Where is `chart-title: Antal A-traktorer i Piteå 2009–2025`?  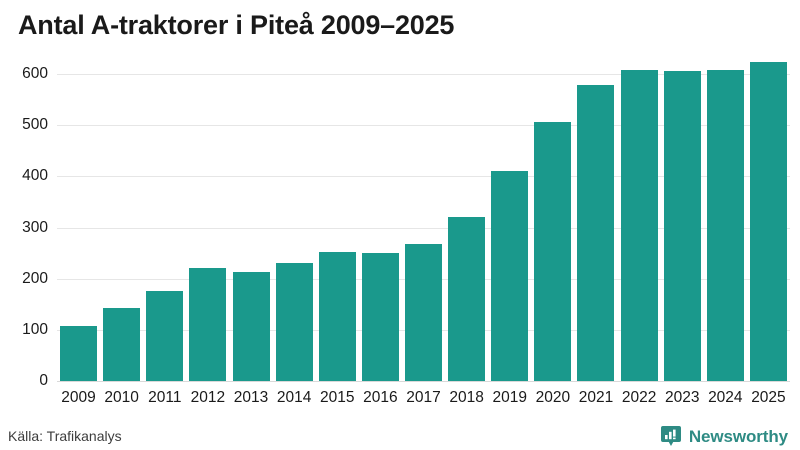
chart-title: Antal A-traktorer i Piteå 2009–2025 is located at coordinates (236, 25).